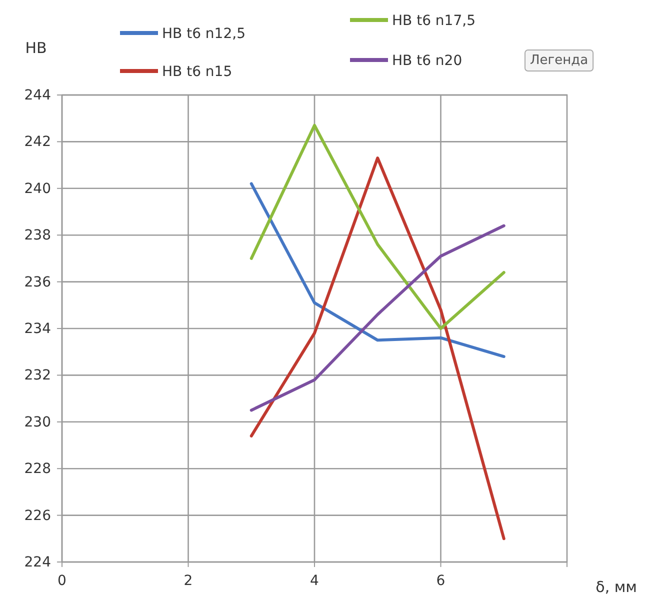 This screenshot has width=645, height=610. What do you see at coordinates (559, 60) in the screenshot?
I see `text: Легенда` at bounding box center [559, 60].